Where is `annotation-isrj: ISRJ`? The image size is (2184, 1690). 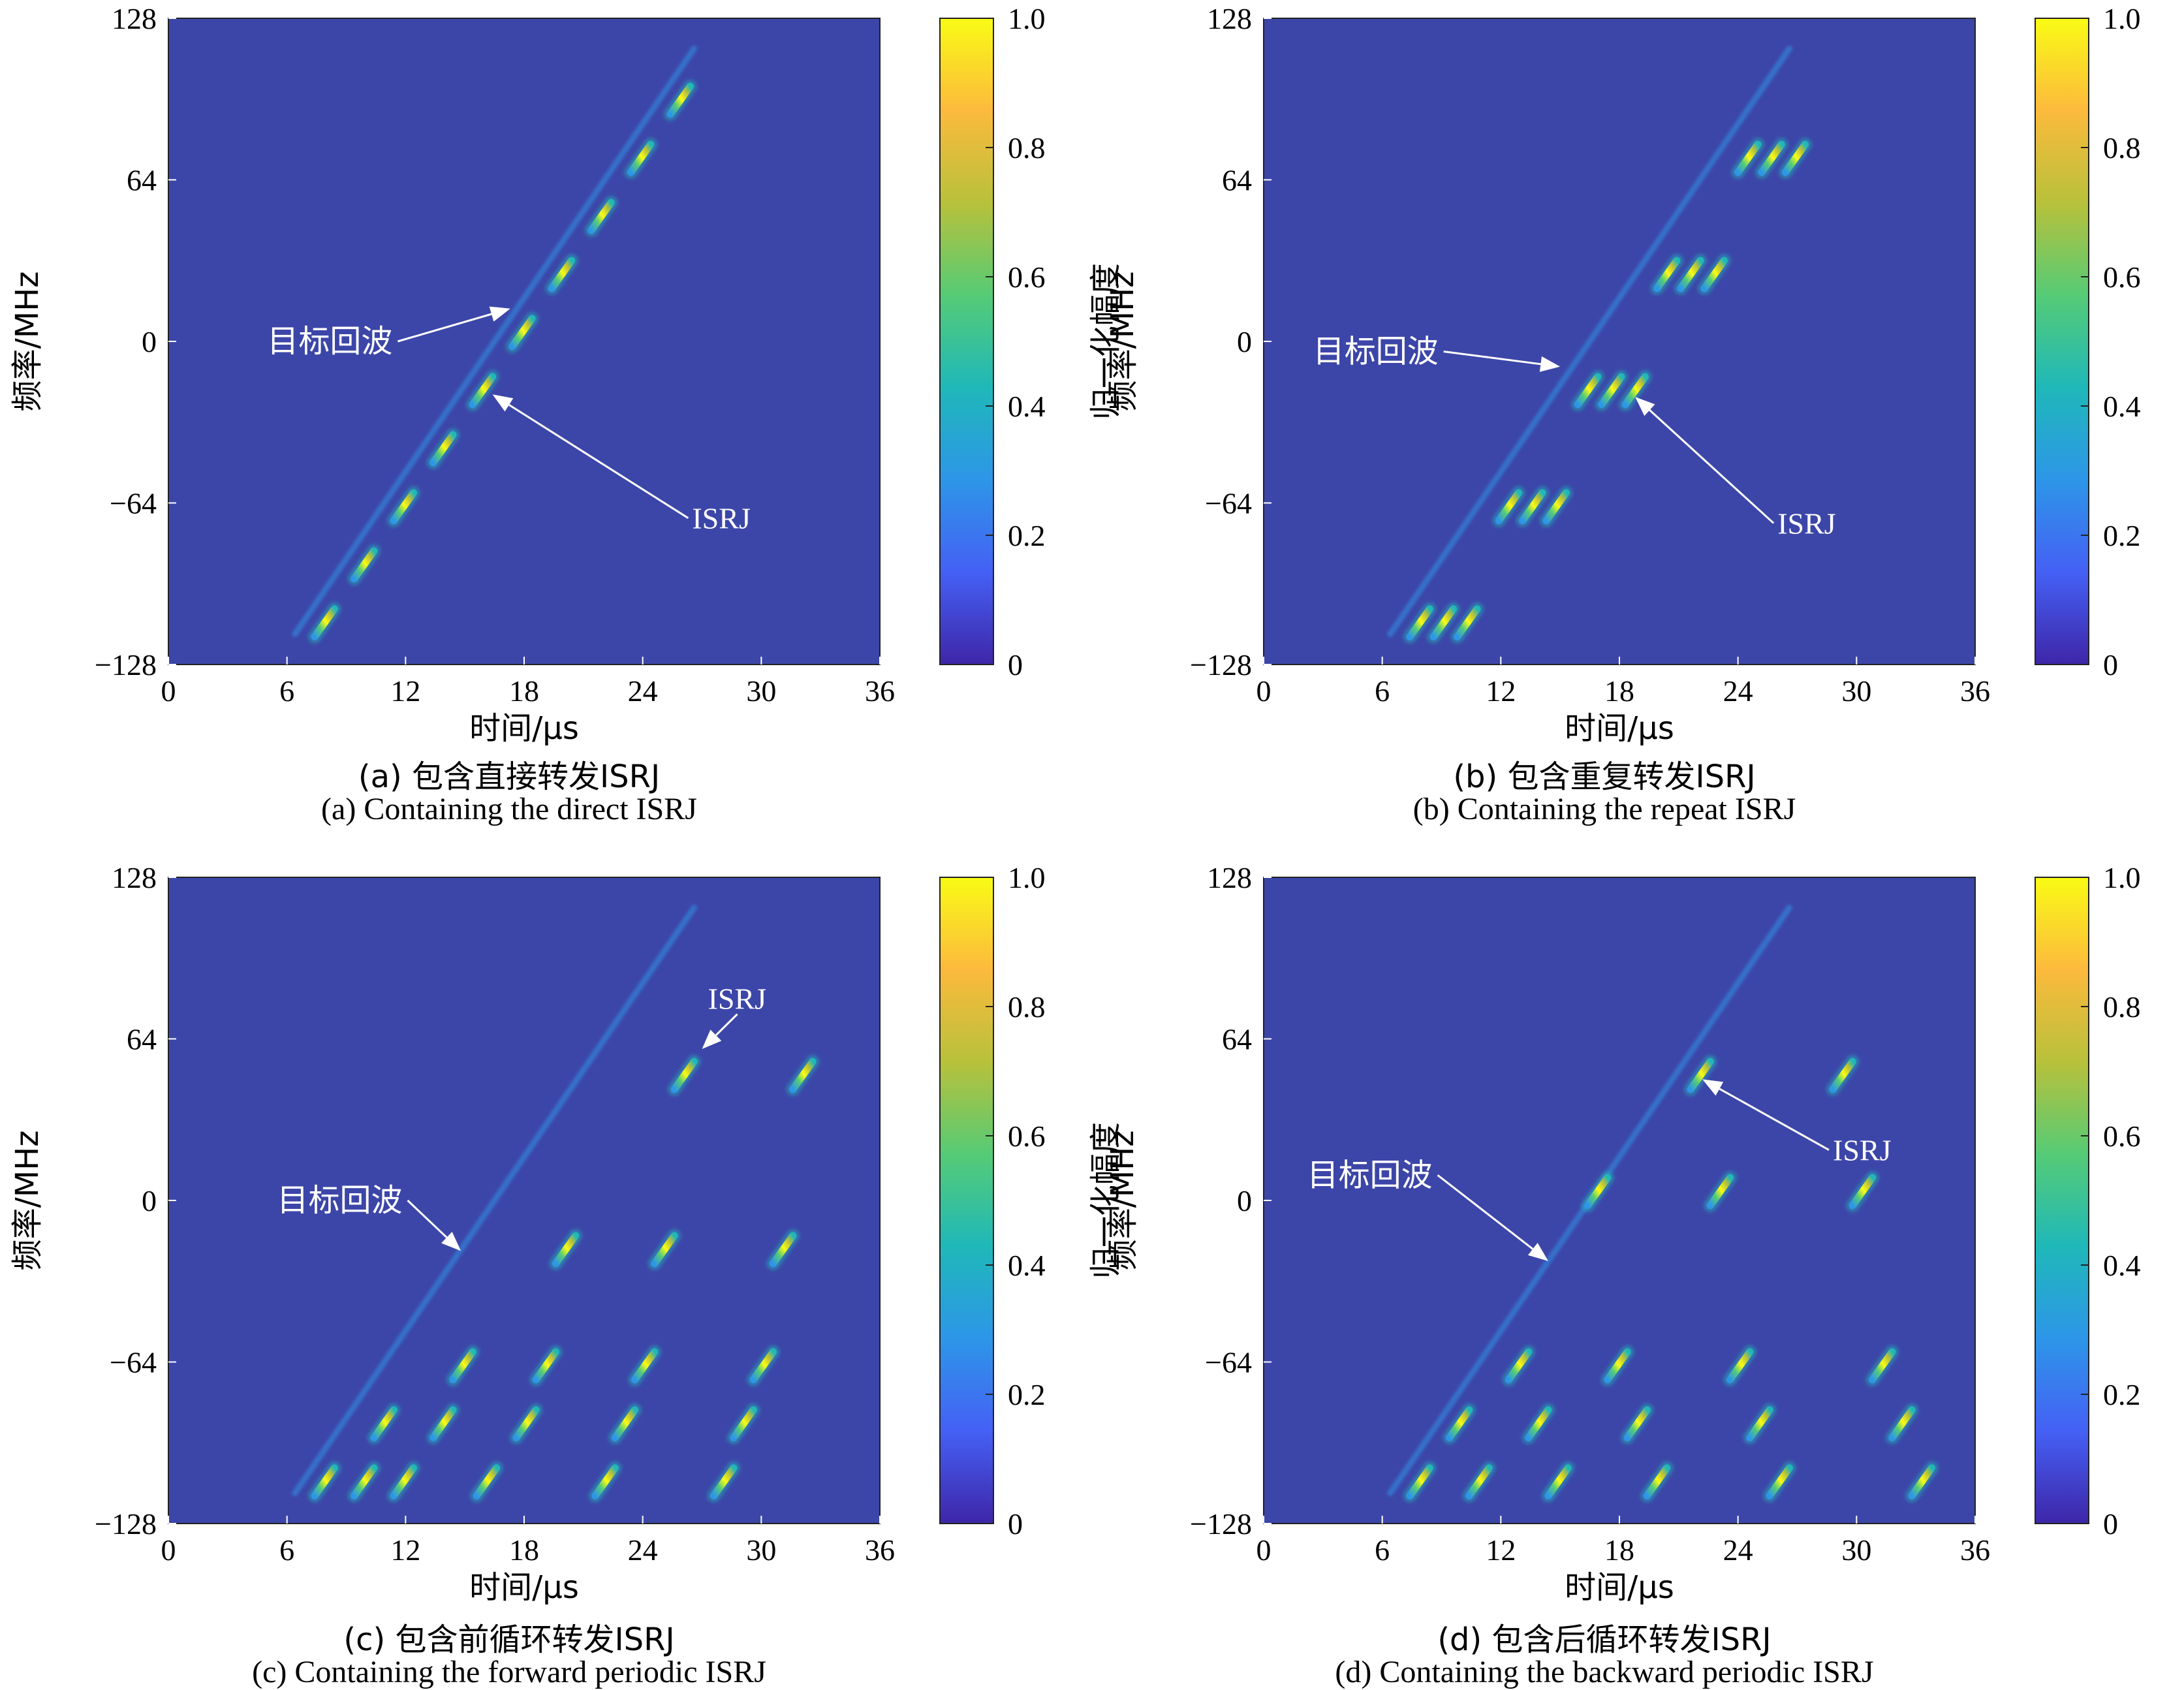
annotation-isrj: ISRJ is located at coordinates (1797, 1123).